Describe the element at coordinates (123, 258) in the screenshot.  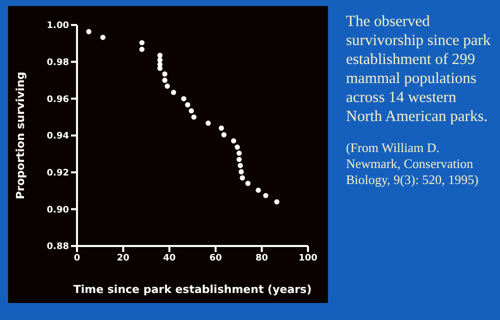
I see `x-tick-label: 20` at that location.